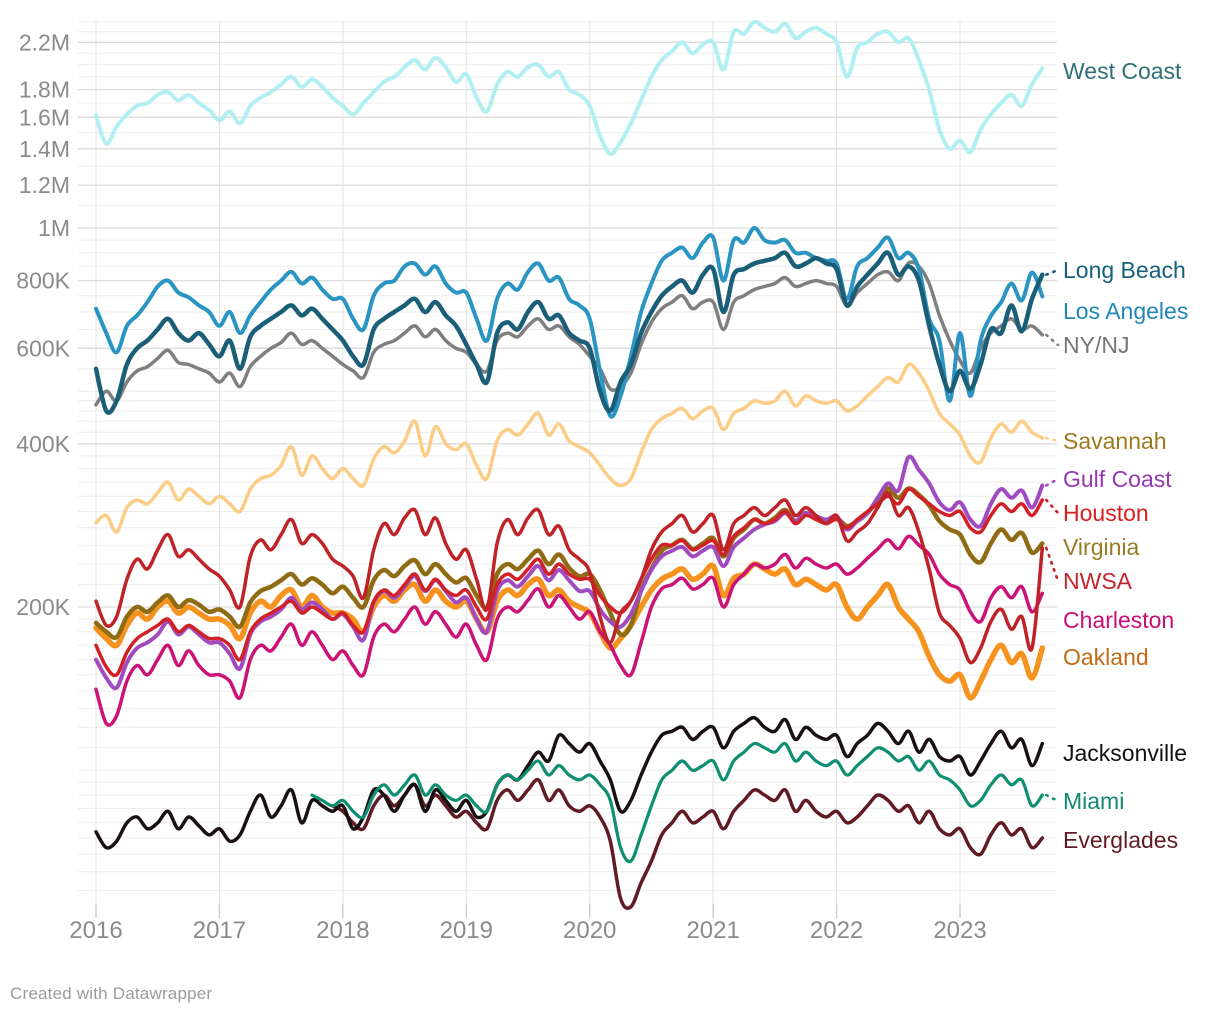 This screenshot has height=1020, width=1220. I want to click on x-axis-tick-label: 2019, so click(466, 930).